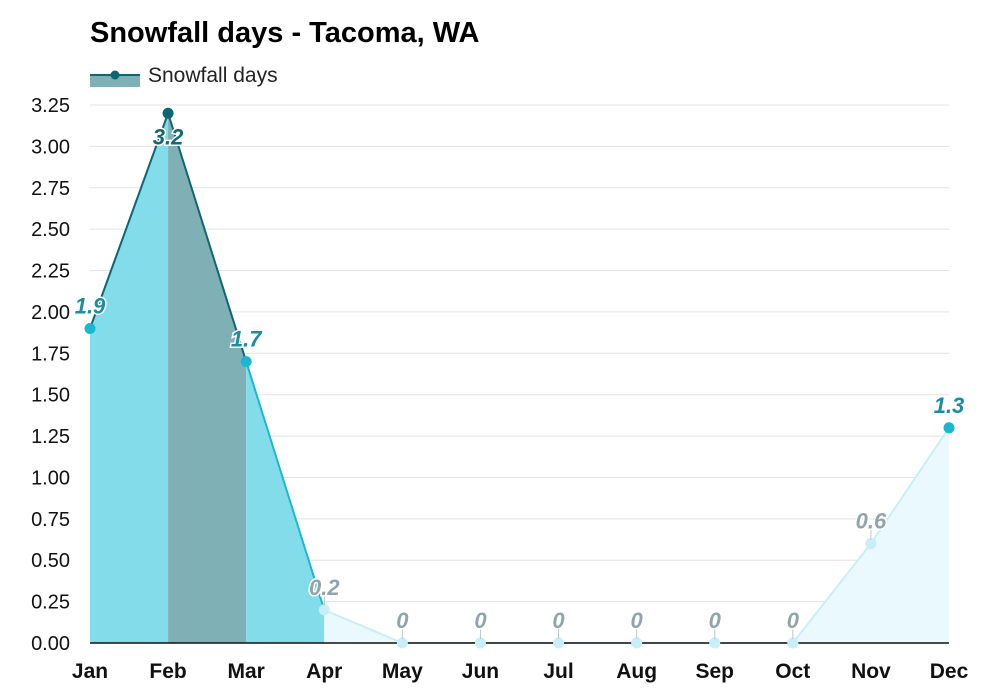 This screenshot has width=1000, height=700. I want to click on line-segment-mar, so click(285, 486).